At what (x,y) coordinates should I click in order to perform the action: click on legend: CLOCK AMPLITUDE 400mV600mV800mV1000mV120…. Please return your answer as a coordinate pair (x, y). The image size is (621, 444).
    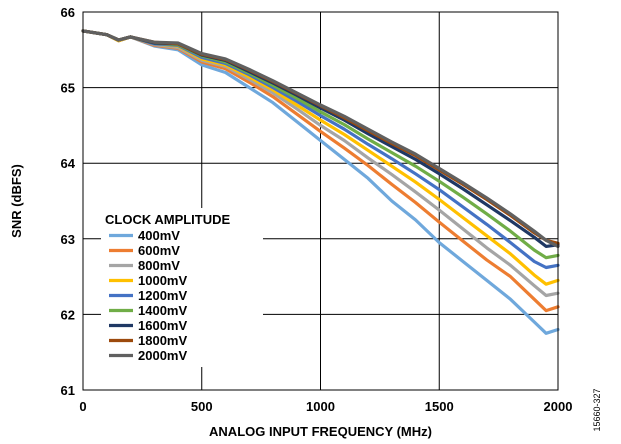
    Looking at the image, I should click on (182, 287).